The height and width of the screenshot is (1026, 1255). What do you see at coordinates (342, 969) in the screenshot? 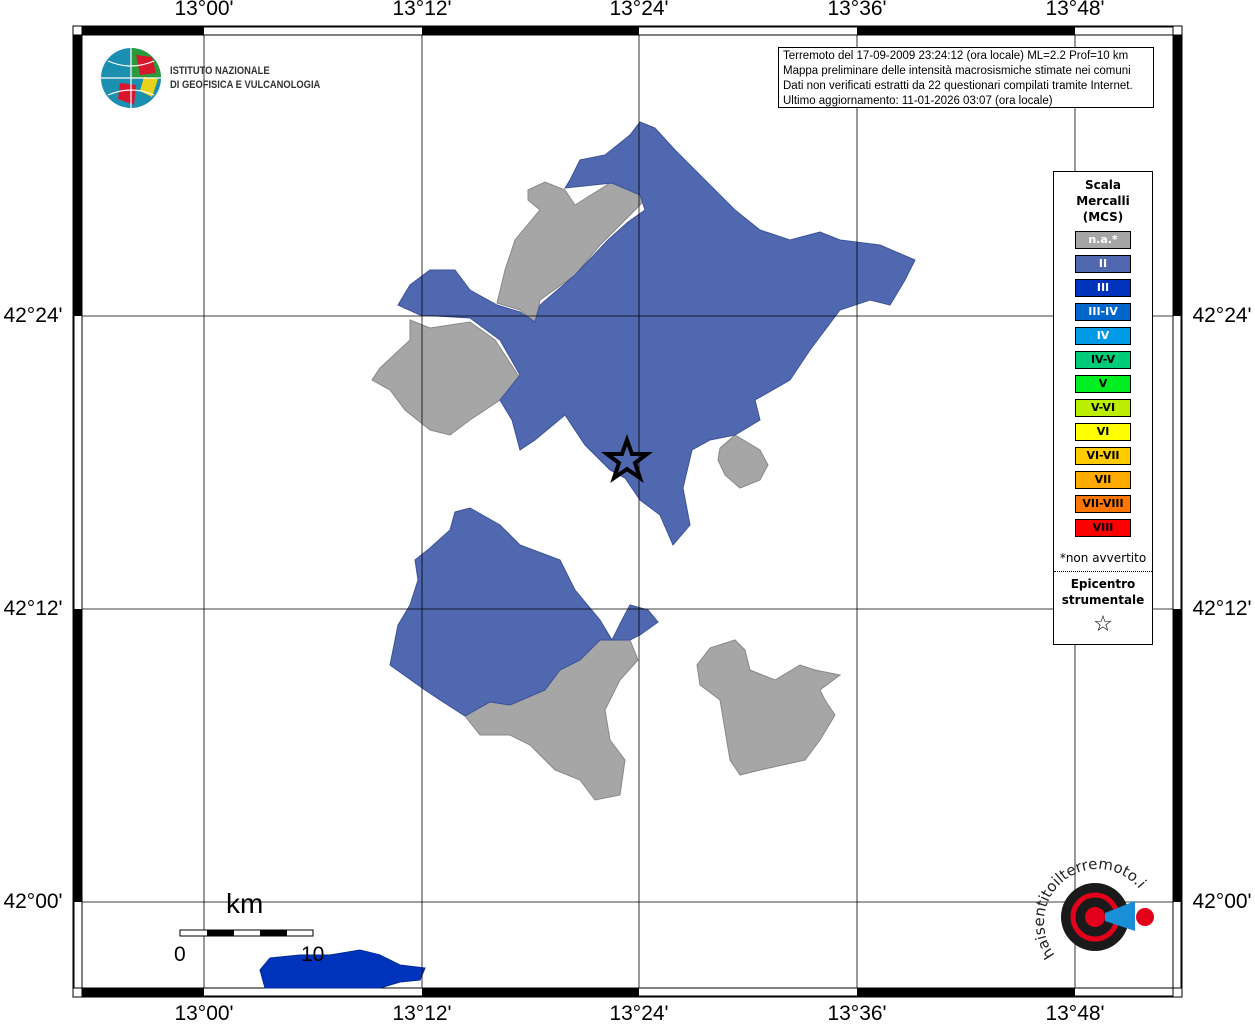
I see `municipality-intensity-III` at bounding box center [342, 969].